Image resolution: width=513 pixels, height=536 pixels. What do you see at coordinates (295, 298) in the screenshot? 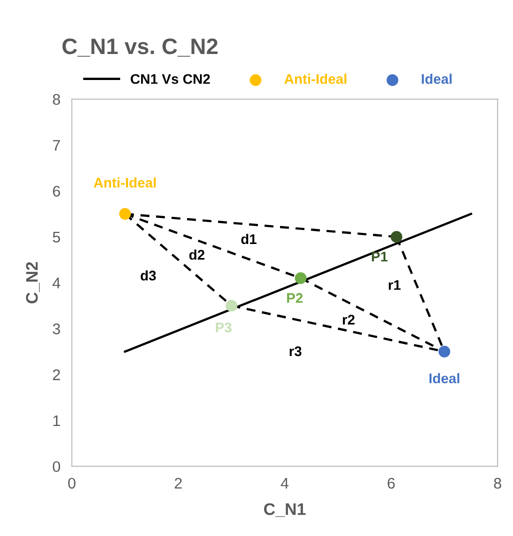
I see `annotation: P2` at bounding box center [295, 298].